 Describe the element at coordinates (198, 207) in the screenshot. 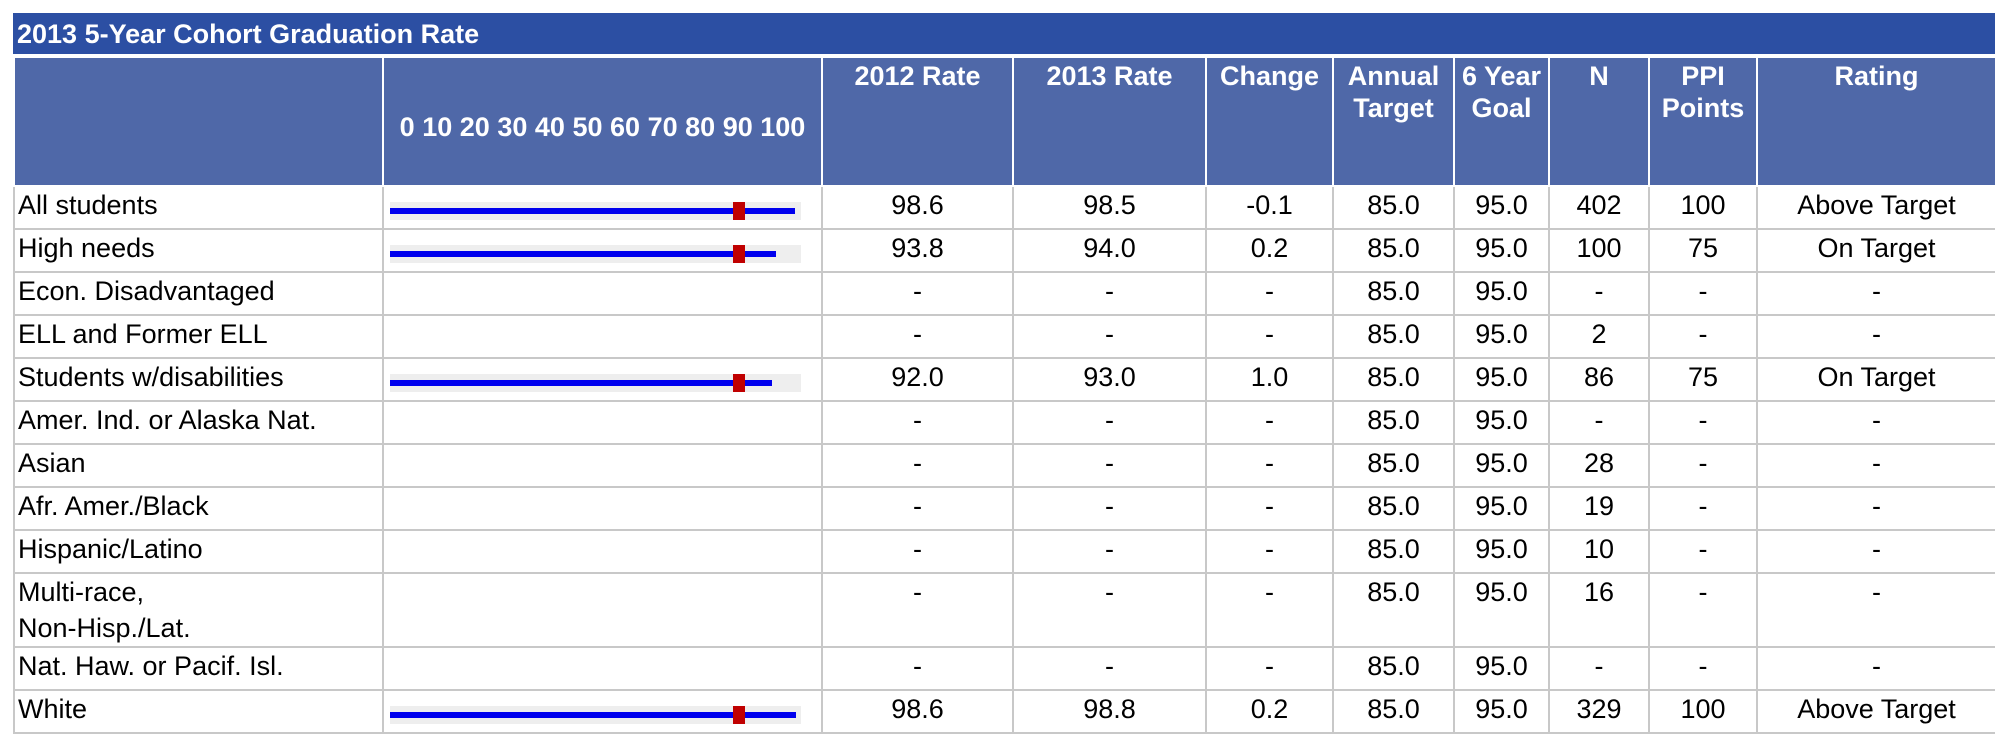

I see `group-label: All students` at that location.